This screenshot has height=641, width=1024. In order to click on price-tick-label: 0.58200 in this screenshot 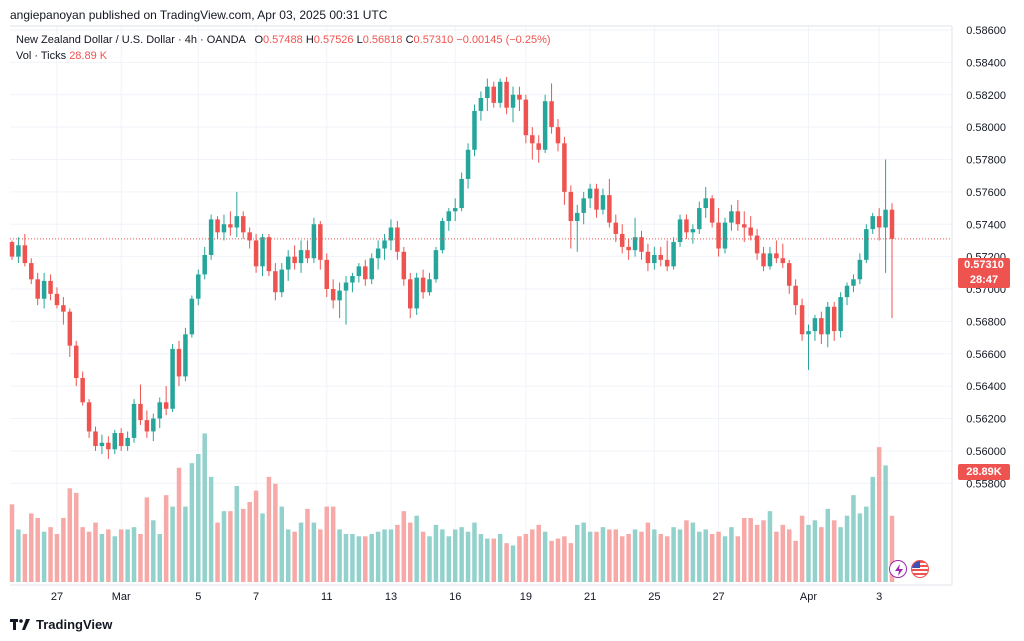, I will do `click(986, 96)`.